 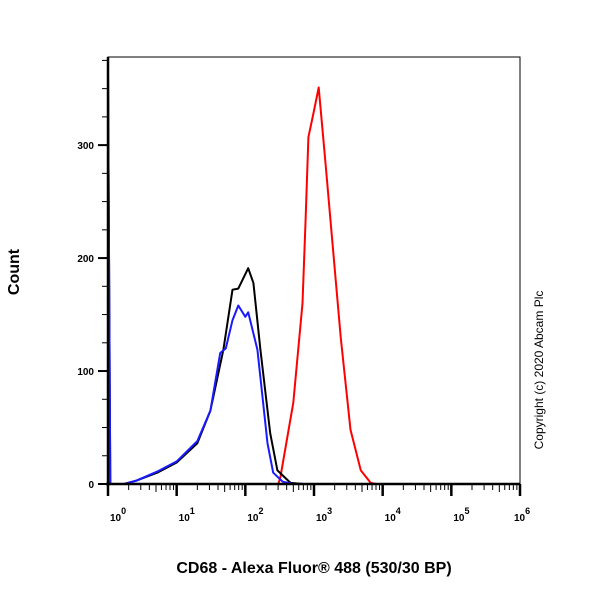 What do you see at coordinates (91, 485) in the screenshot?
I see `y-tick-label: 0` at bounding box center [91, 485].